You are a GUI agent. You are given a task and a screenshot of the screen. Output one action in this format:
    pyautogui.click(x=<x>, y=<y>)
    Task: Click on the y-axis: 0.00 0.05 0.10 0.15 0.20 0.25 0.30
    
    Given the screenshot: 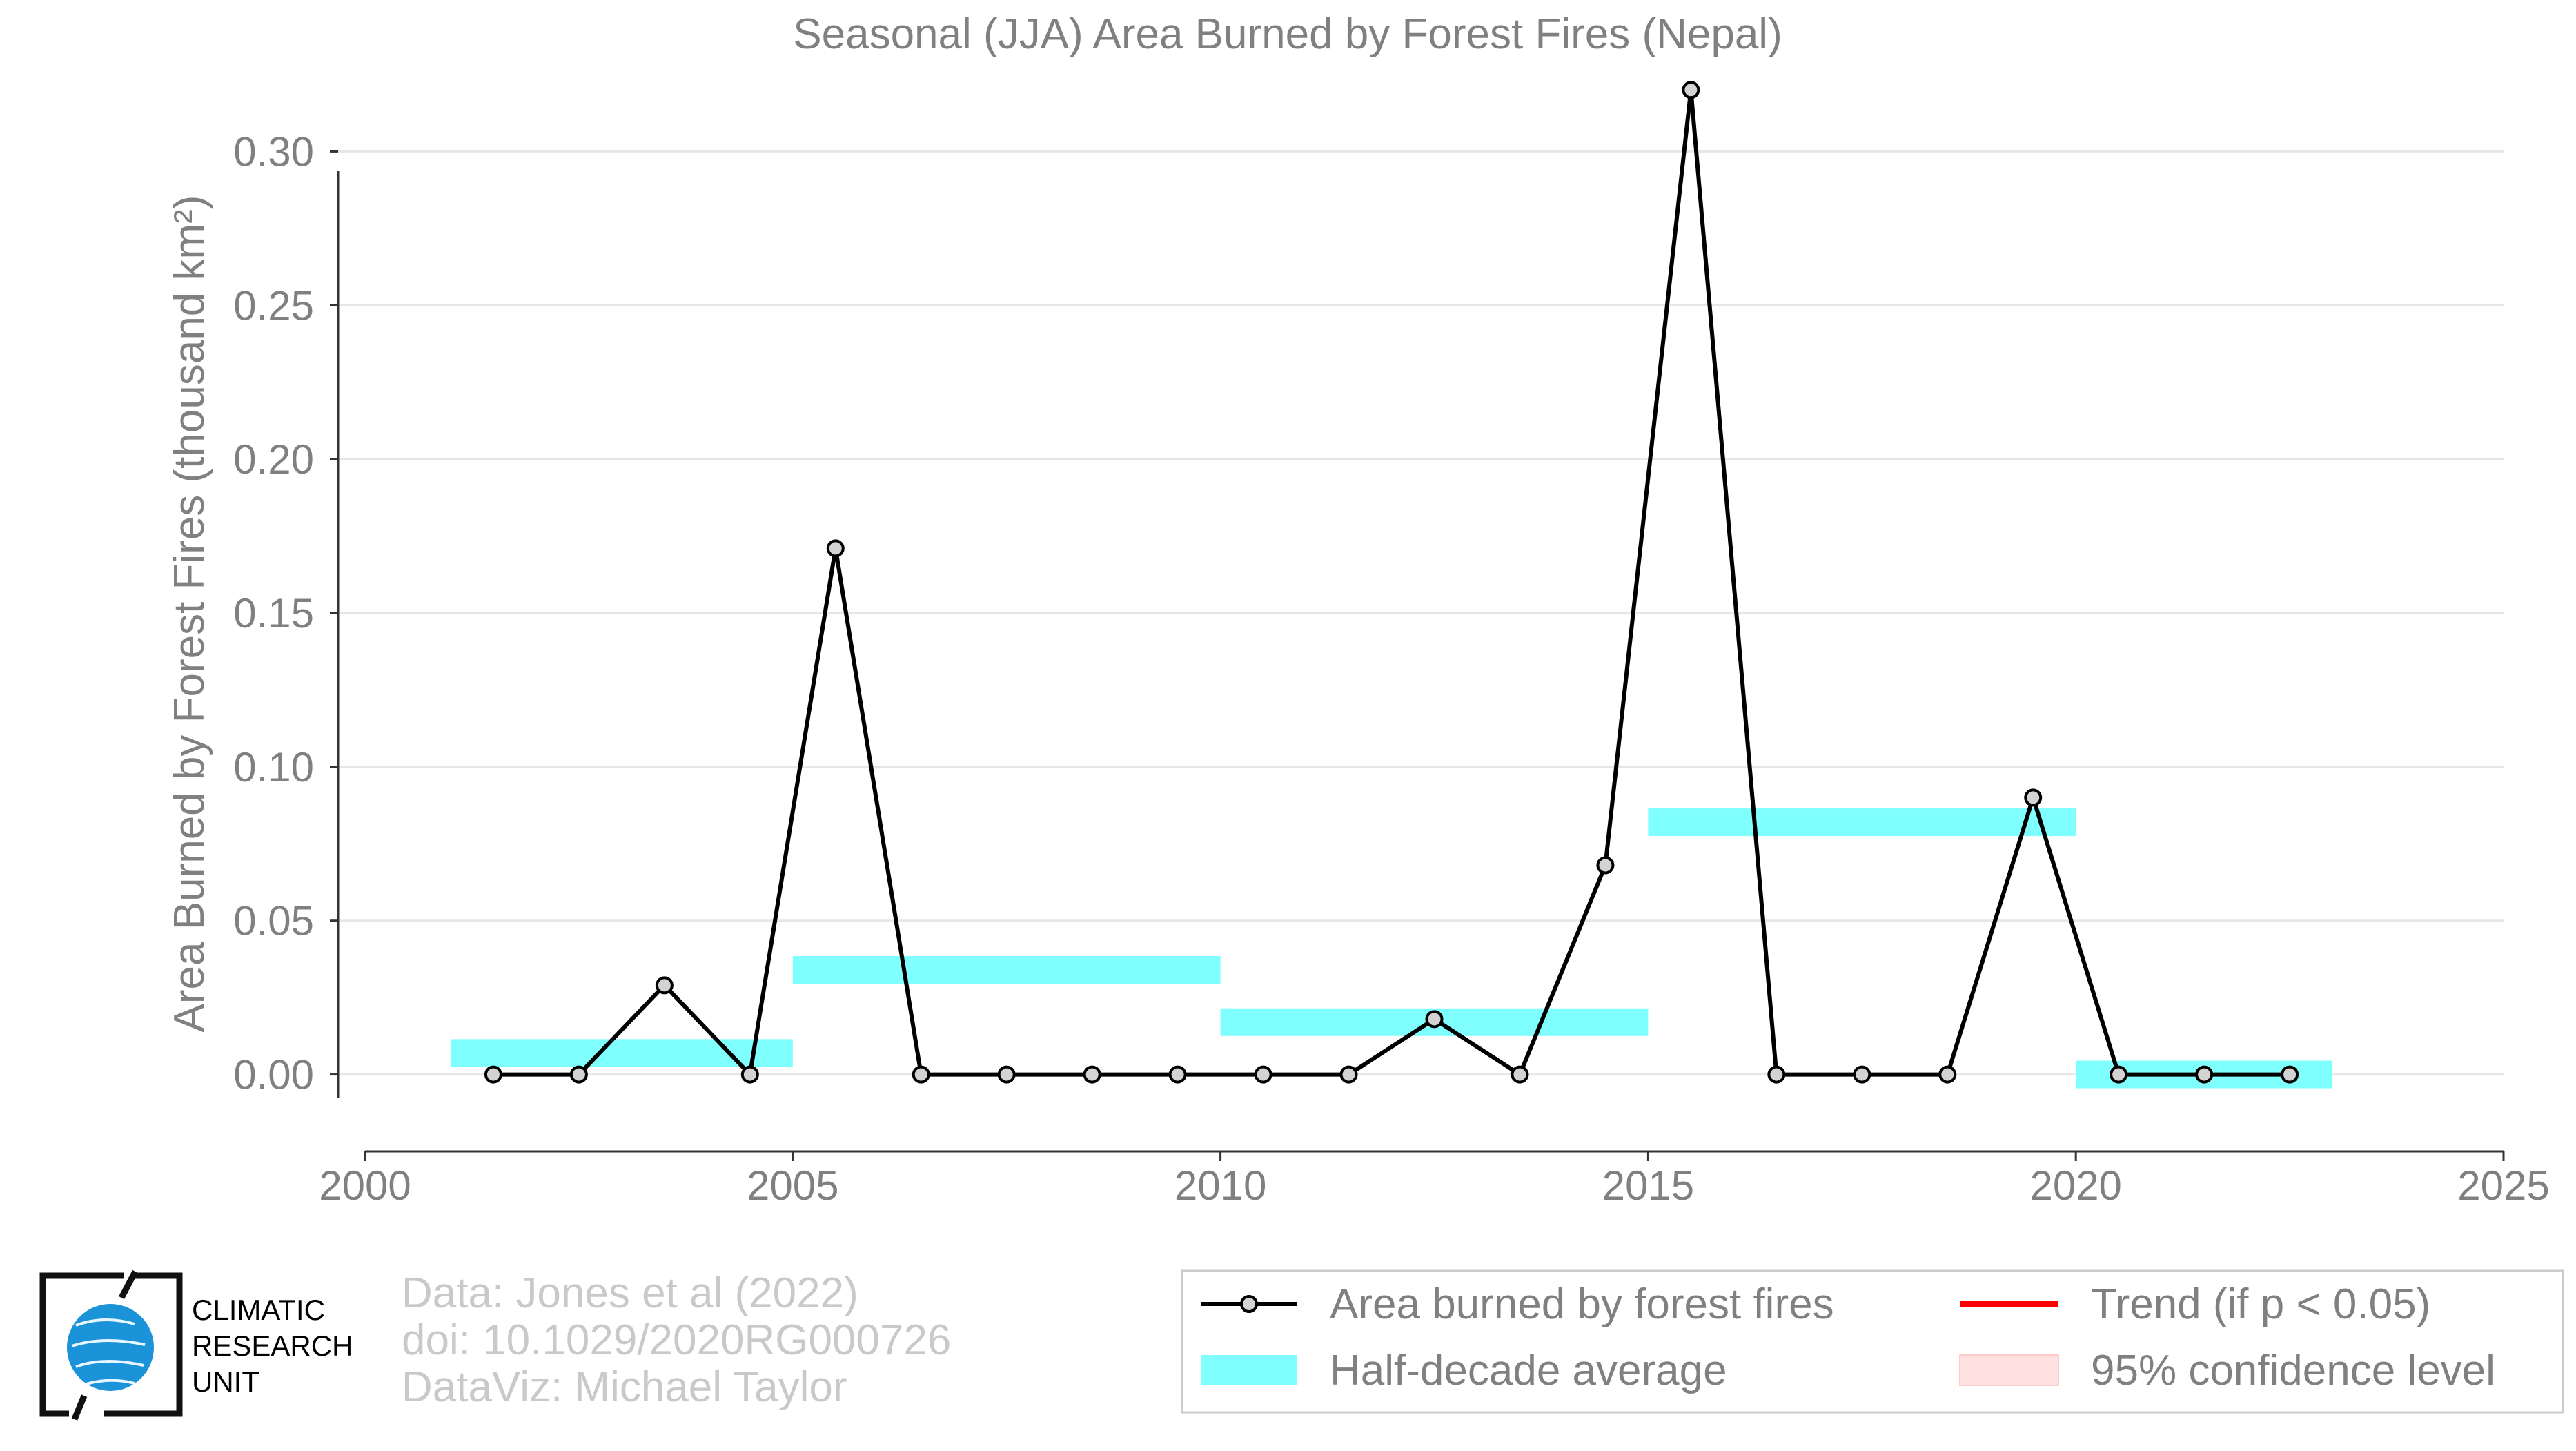 What is the action you would take?
    pyautogui.click(x=286, y=613)
    